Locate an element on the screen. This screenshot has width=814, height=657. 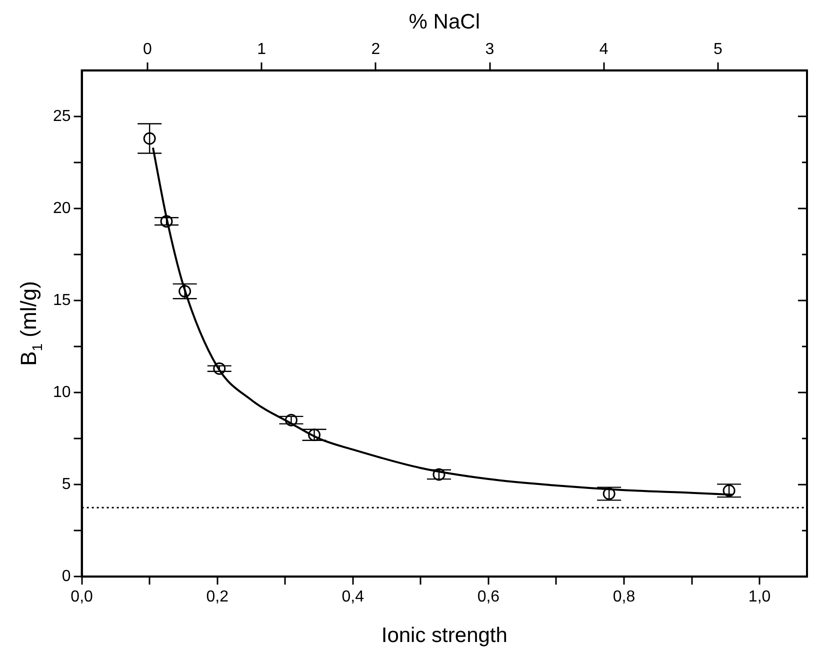
y-axis-title: B1 (ml/g) is located at coordinates (30, 323).